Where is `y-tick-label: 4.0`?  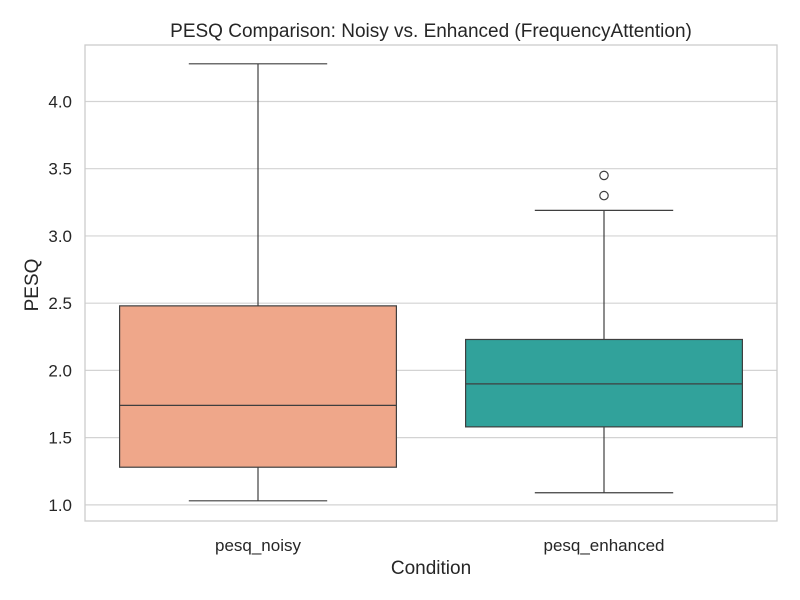 y-tick-label: 4.0 is located at coordinates (60, 101).